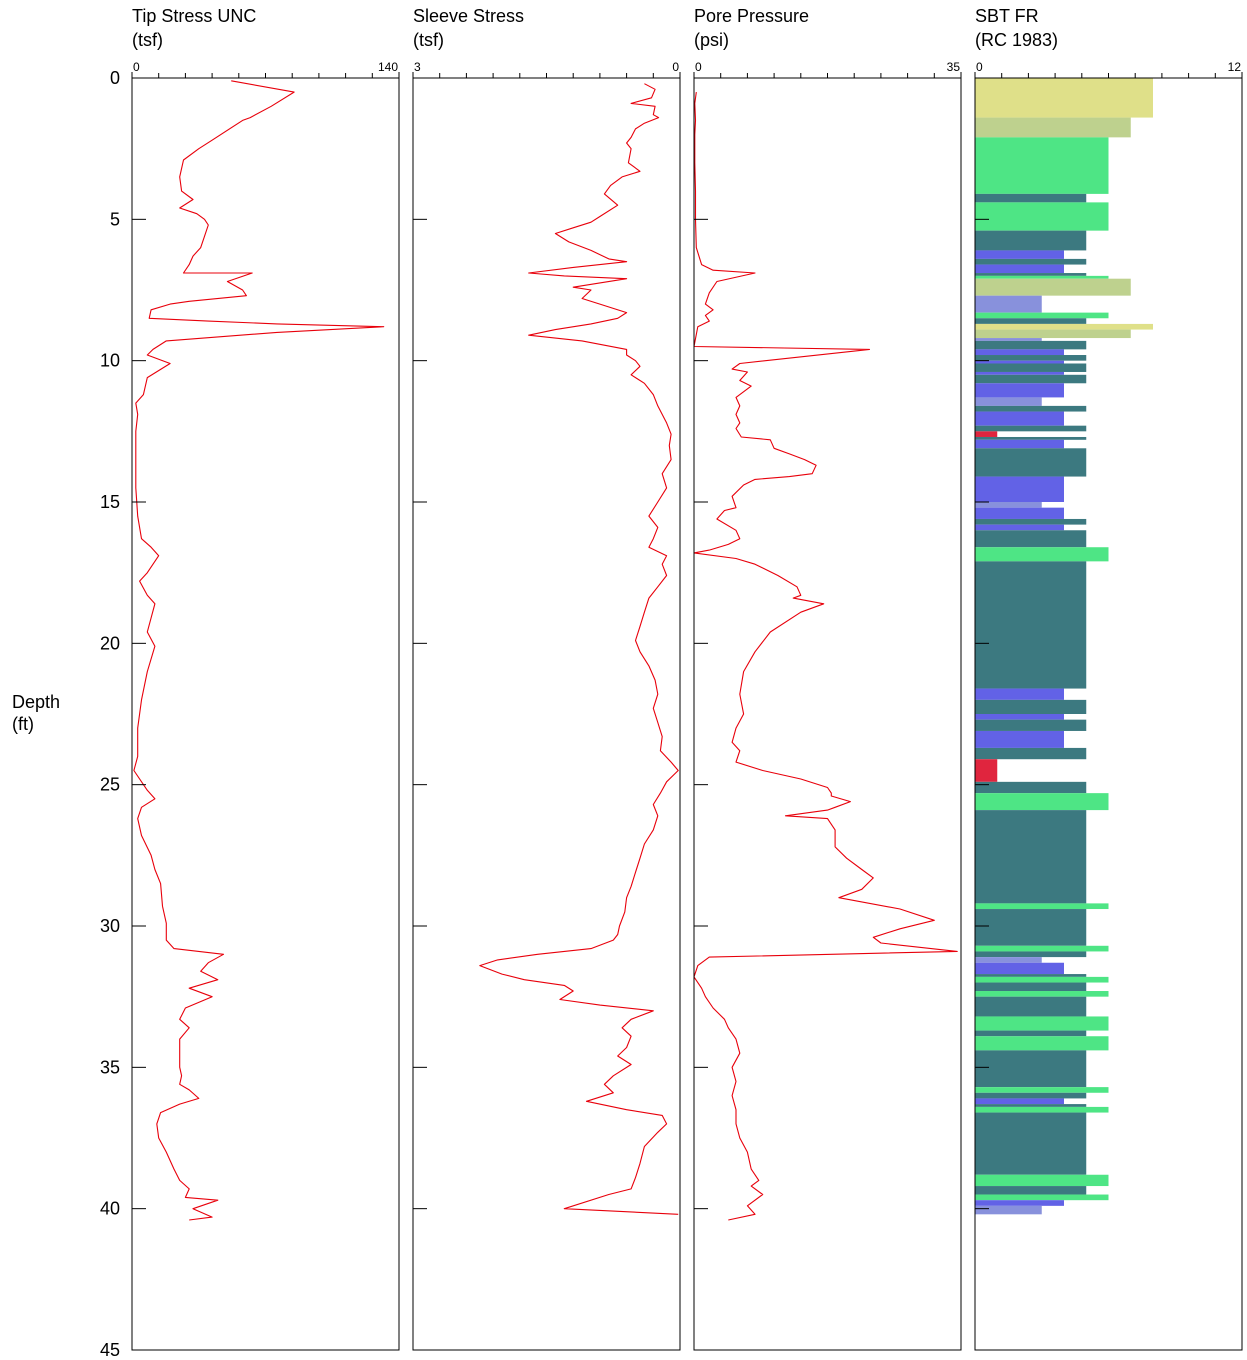 The image size is (1247, 1360). What do you see at coordinates (110, 361) in the screenshot?
I see `depth-tick-label: 10` at bounding box center [110, 361].